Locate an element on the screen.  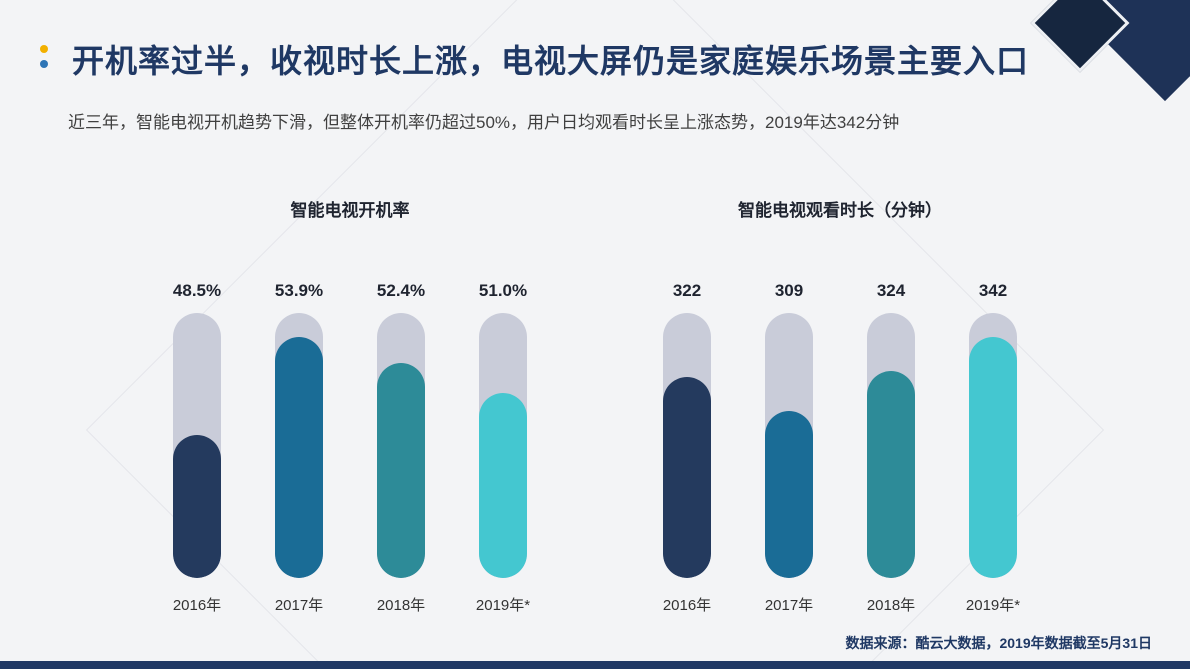
corner-diamond-small is located at coordinates (1080, 36).